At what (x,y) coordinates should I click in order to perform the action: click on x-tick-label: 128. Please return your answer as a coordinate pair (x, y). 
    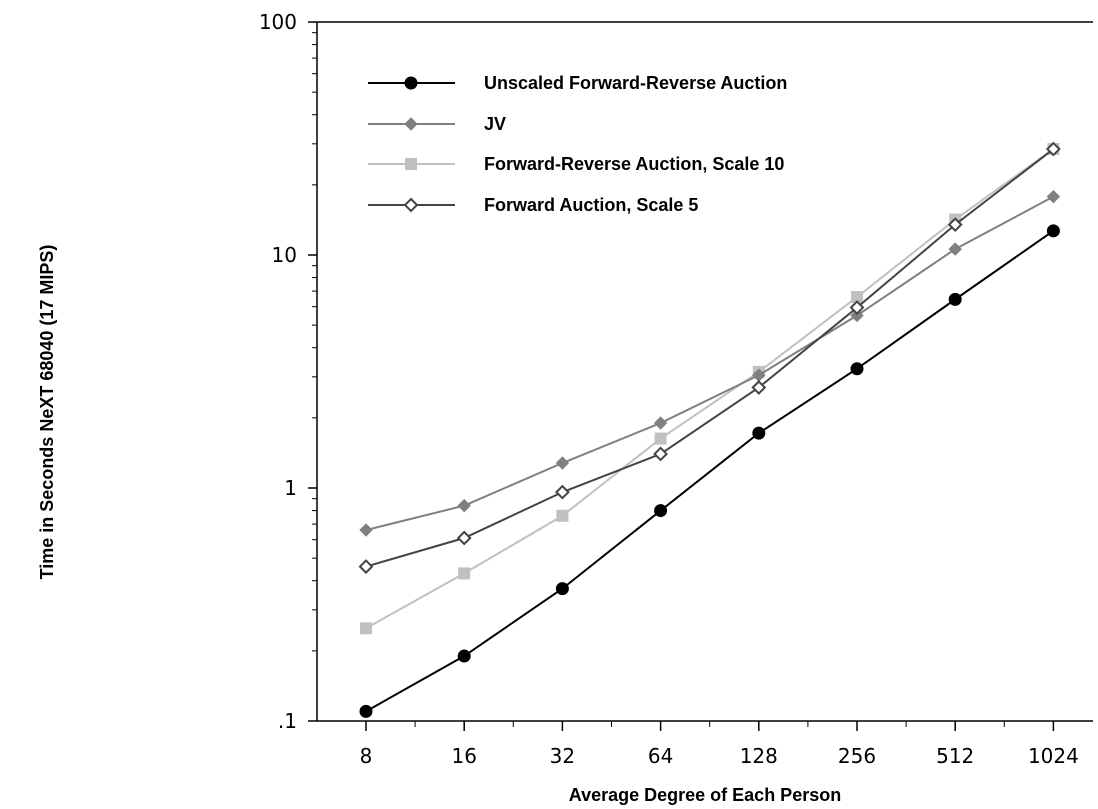
    Looking at the image, I should click on (759, 756).